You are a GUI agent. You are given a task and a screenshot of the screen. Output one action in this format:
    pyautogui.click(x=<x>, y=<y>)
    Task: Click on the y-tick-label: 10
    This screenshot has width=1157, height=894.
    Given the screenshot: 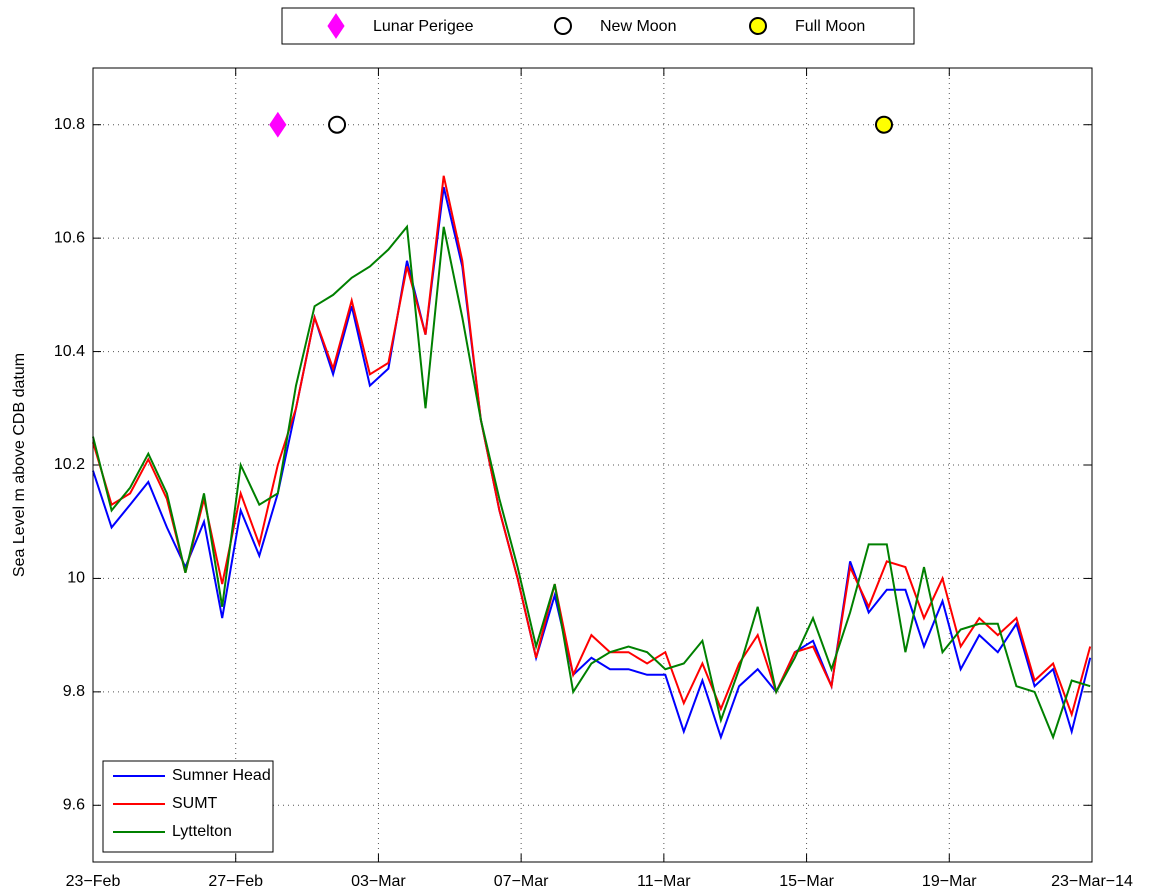 What is the action you would take?
    pyautogui.click(x=76, y=578)
    